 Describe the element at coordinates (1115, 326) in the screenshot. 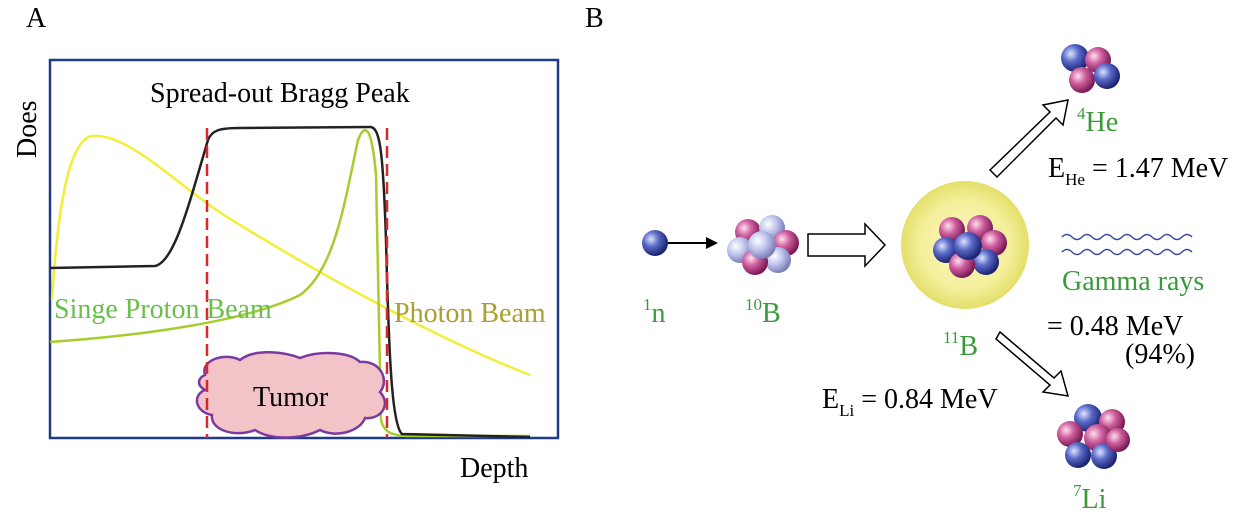

I see `gamma-energy: = 0.48 MeV` at that location.